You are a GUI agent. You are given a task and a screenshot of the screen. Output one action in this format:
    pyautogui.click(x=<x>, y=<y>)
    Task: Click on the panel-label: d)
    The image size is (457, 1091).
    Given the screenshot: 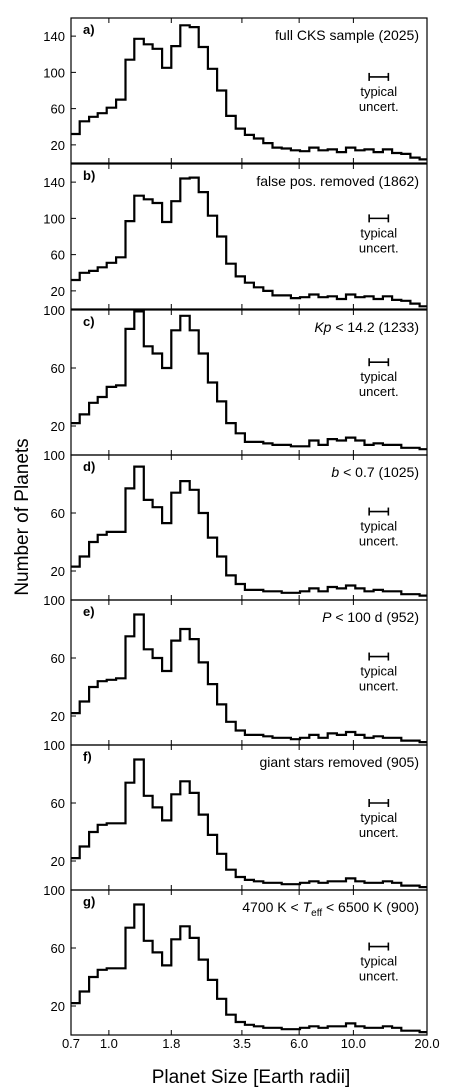 What is the action you would take?
    pyautogui.click(x=89, y=466)
    